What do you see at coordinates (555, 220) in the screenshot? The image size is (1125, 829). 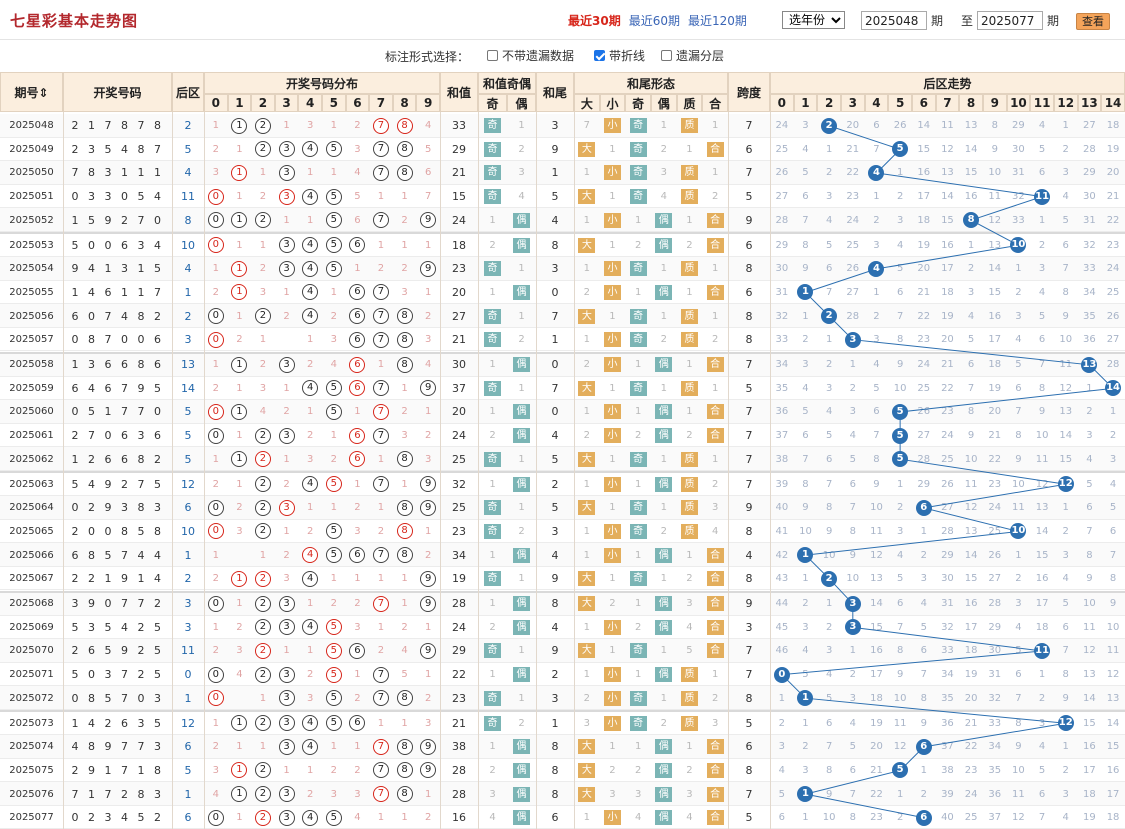 I see `tail-cell: 4` at bounding box center [555, 220].